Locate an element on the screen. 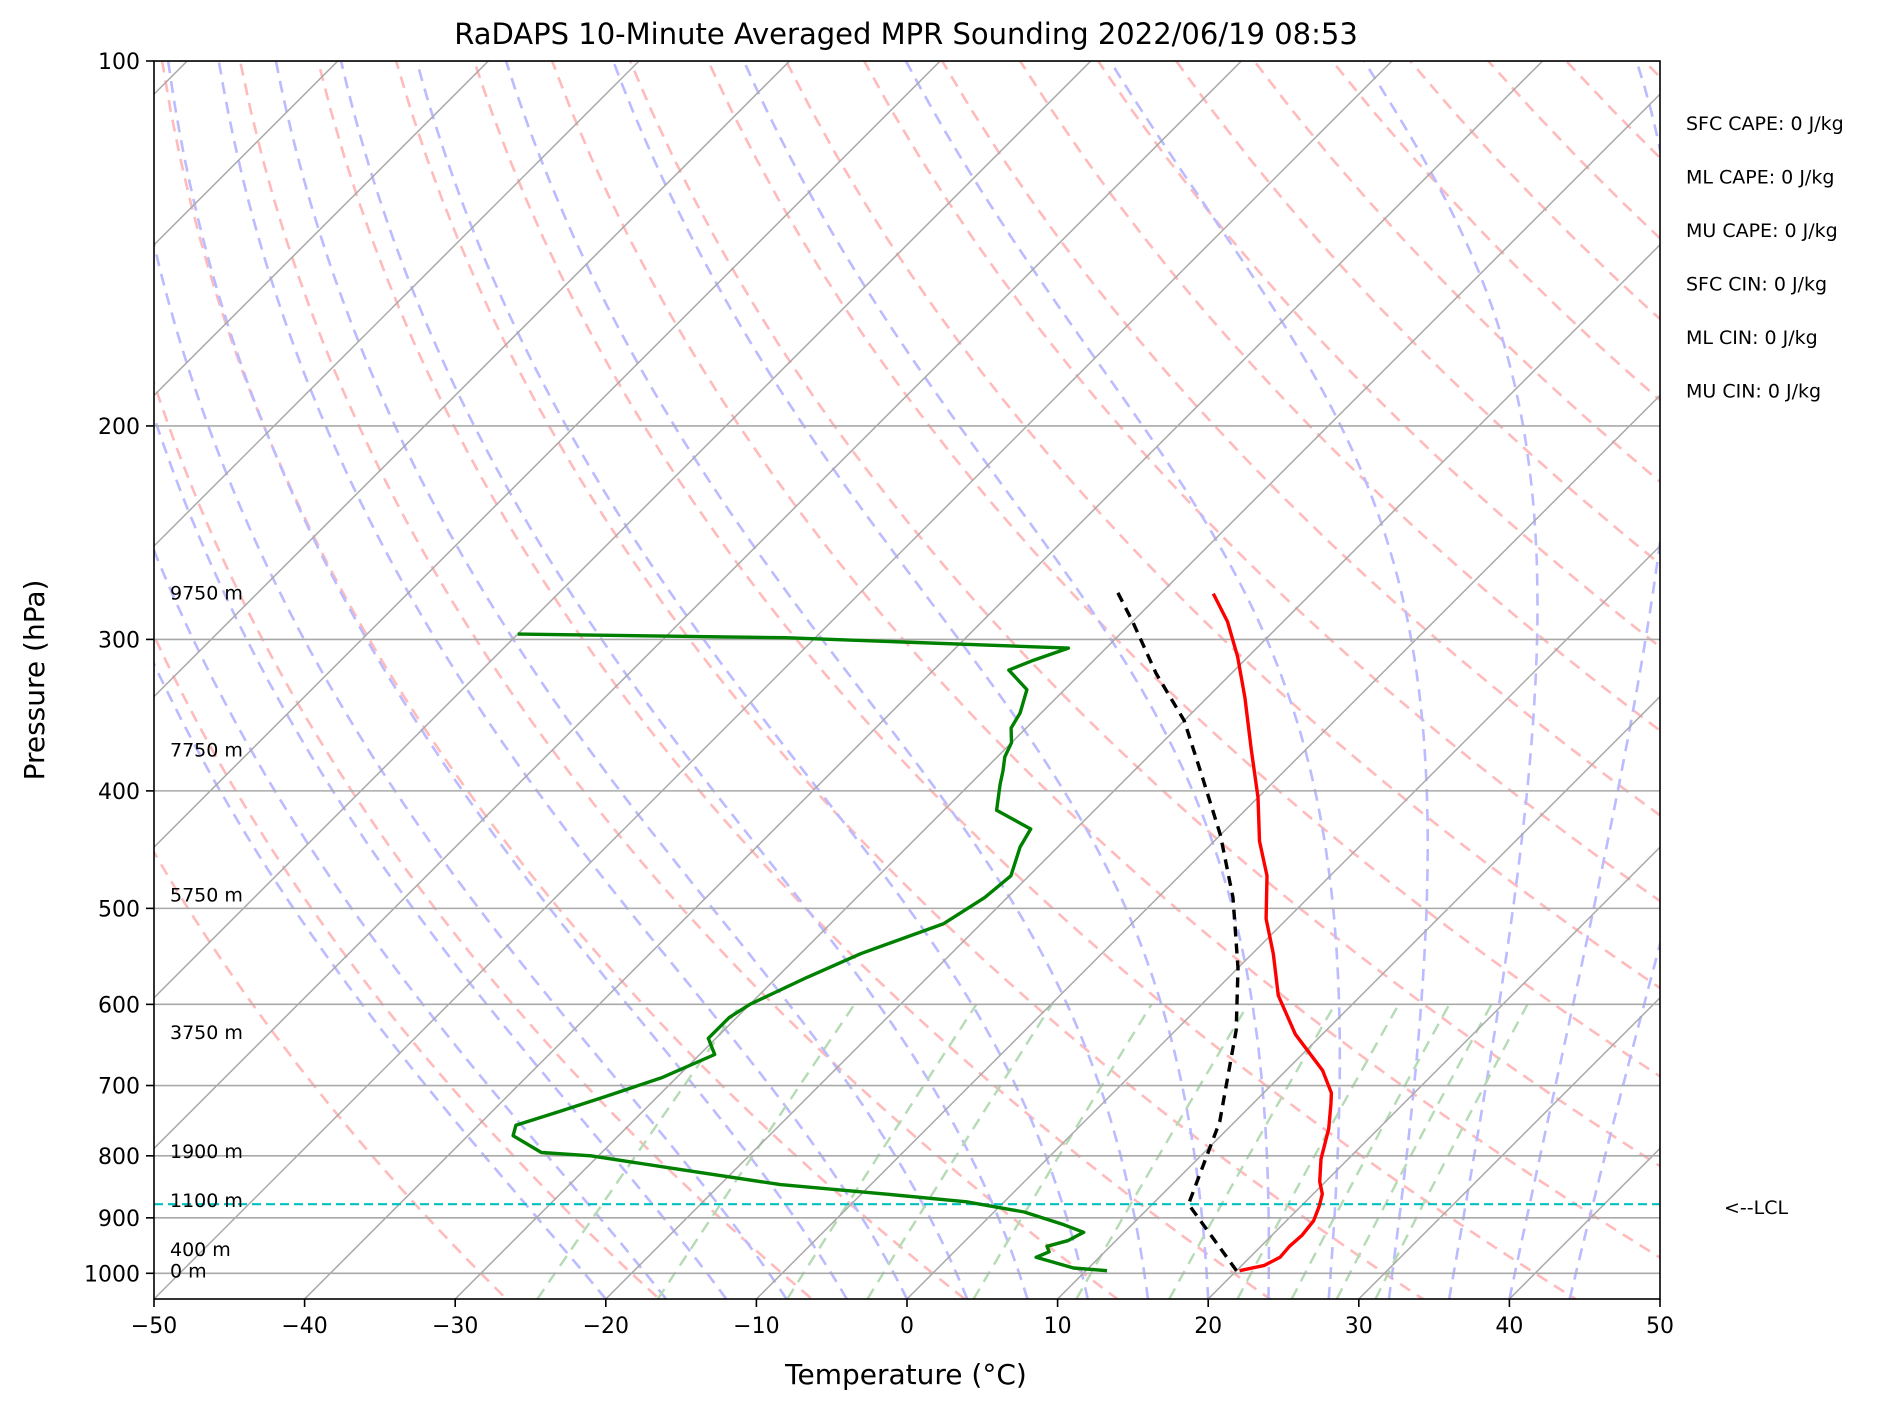 This screenshot has height=1406, width=1882. x-tick-label: −50 is located at coordinates (154, 1326).